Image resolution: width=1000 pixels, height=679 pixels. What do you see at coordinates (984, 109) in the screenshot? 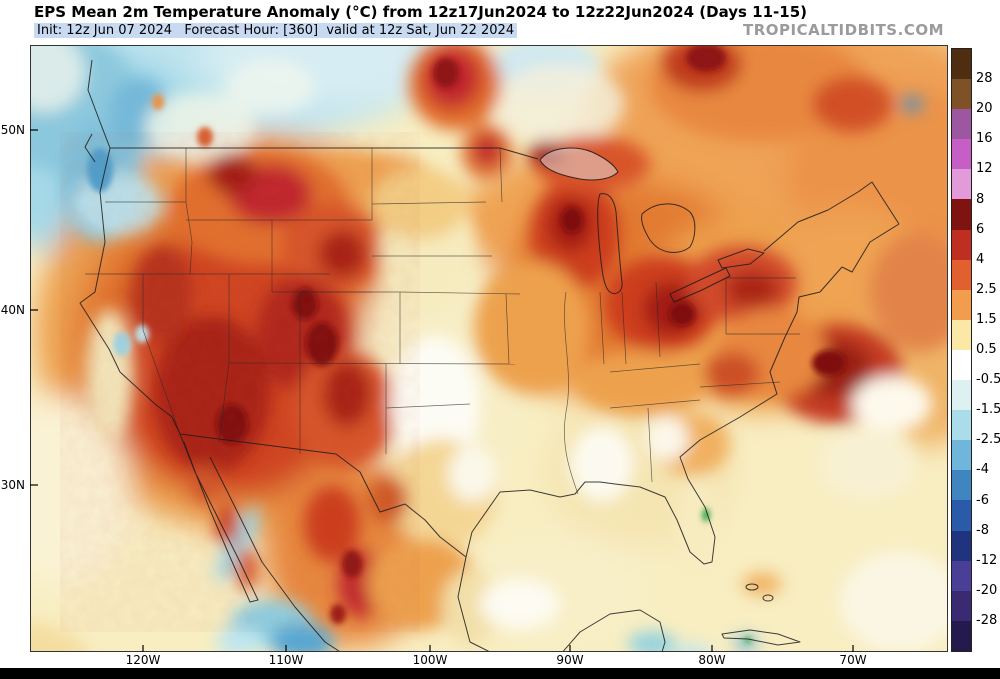
I see `colorbar-tick-label: 20` at bounding box center [984, 109].